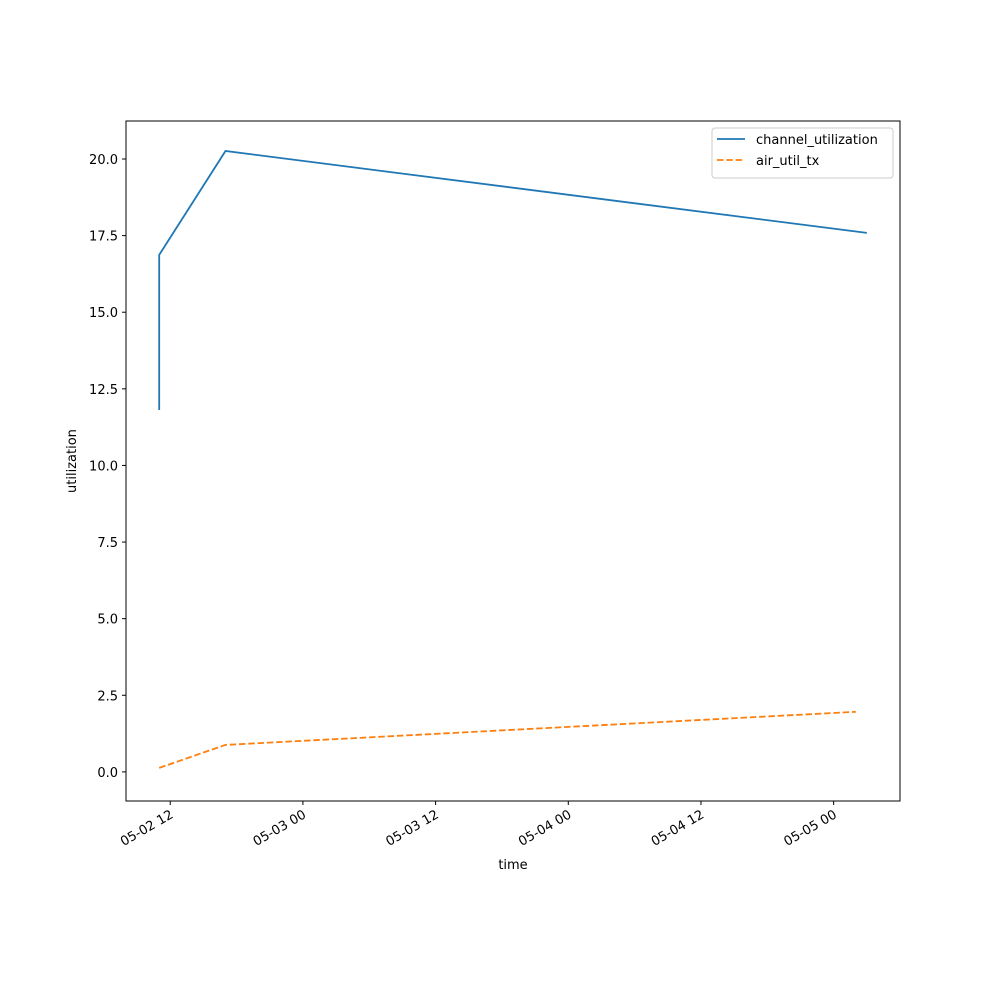 Image resolution: width=1000 pixels, height=1000 pixels. I want to click on y-tick-label: 5.0, so click(107, 620).